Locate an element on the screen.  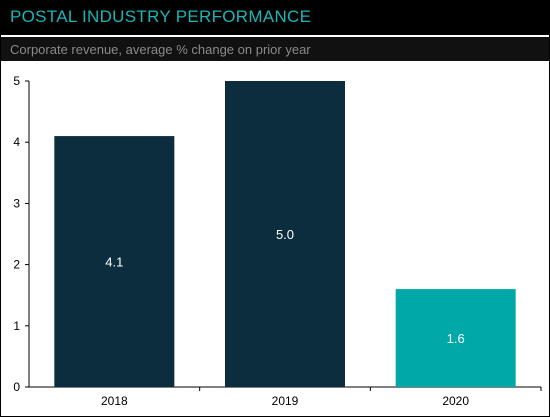
y-tick-label: 5 is located at coordinates (16, 81).